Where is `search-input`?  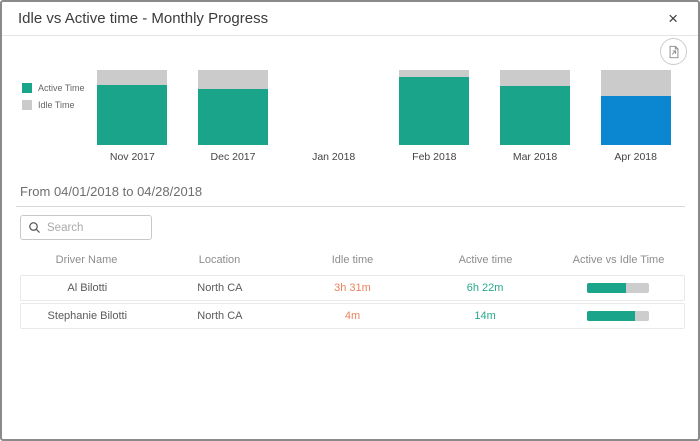
search-input is located at coordinates (95, 227).